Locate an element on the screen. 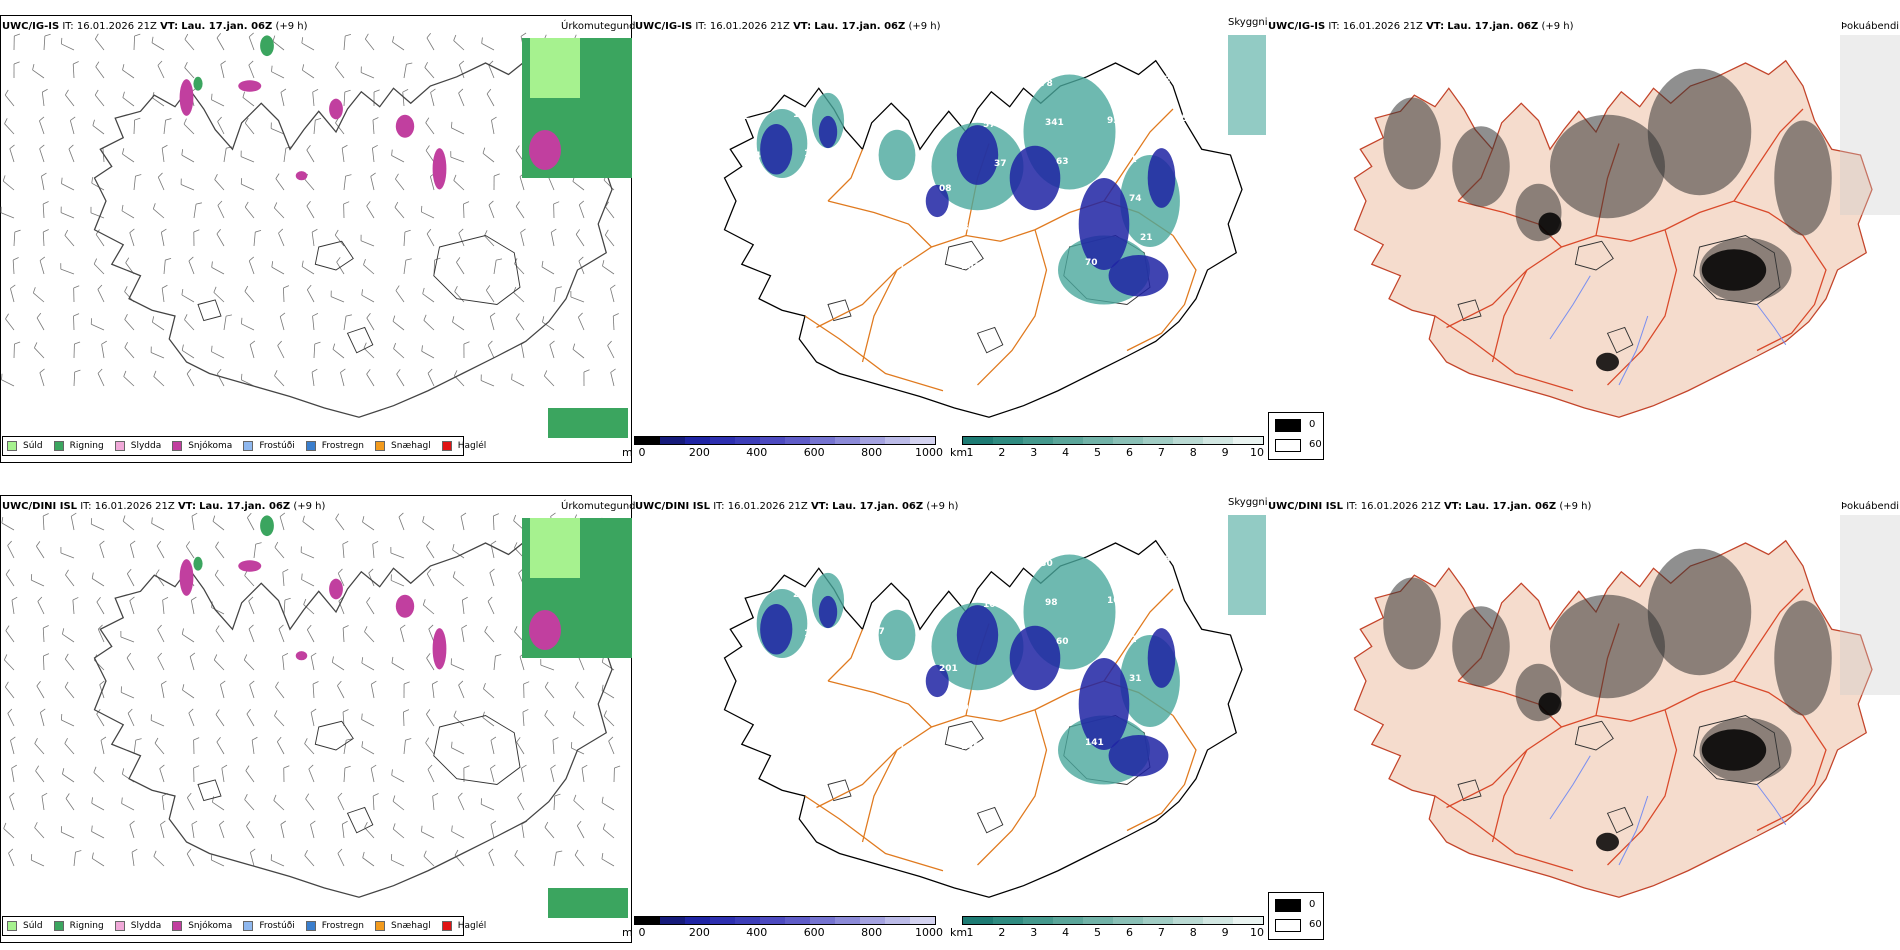  snow-depth-label: 77 is located at coordinates (770, 714).